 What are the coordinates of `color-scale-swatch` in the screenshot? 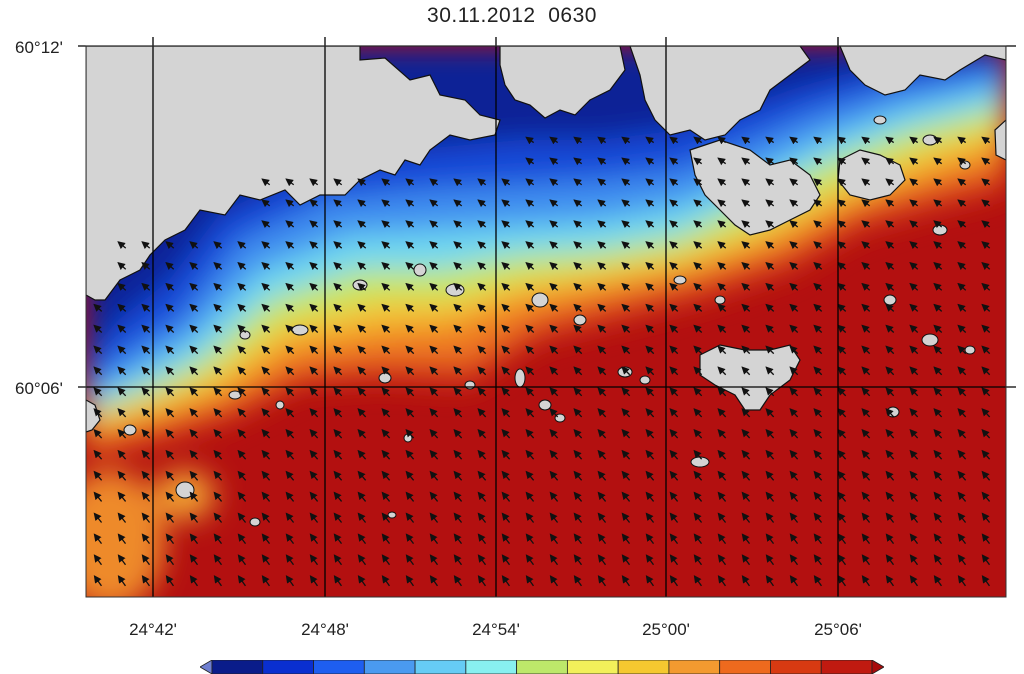 It's located at (440, 667).